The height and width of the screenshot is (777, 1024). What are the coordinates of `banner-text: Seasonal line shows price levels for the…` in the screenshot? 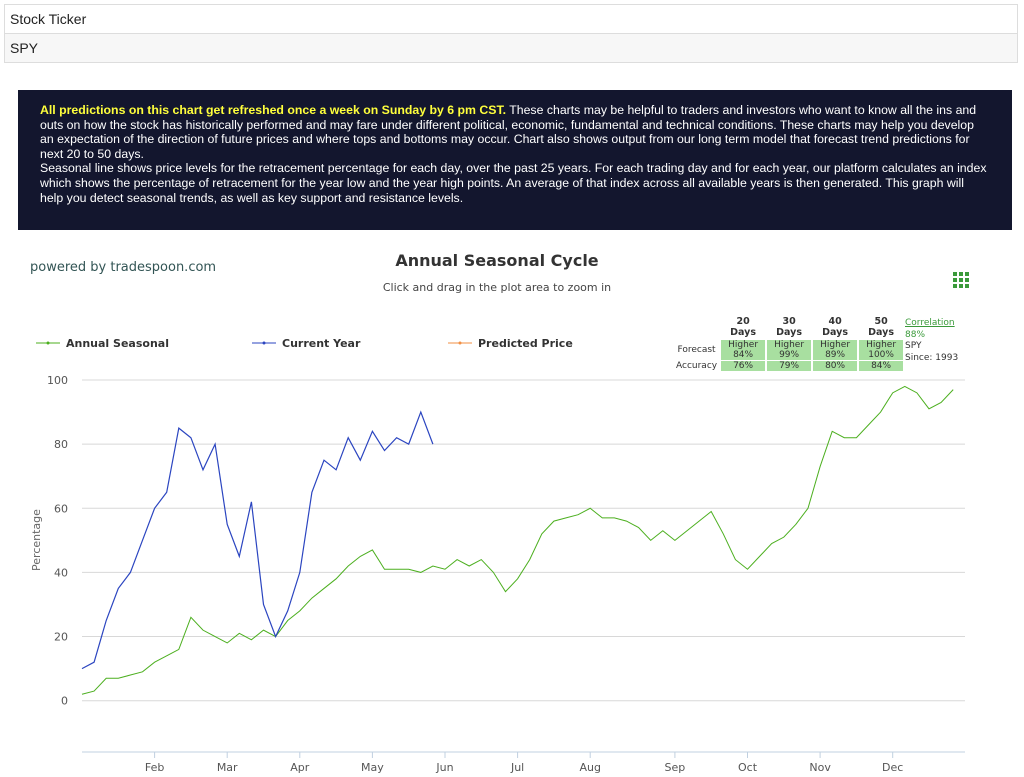 It's located at (513, 183).